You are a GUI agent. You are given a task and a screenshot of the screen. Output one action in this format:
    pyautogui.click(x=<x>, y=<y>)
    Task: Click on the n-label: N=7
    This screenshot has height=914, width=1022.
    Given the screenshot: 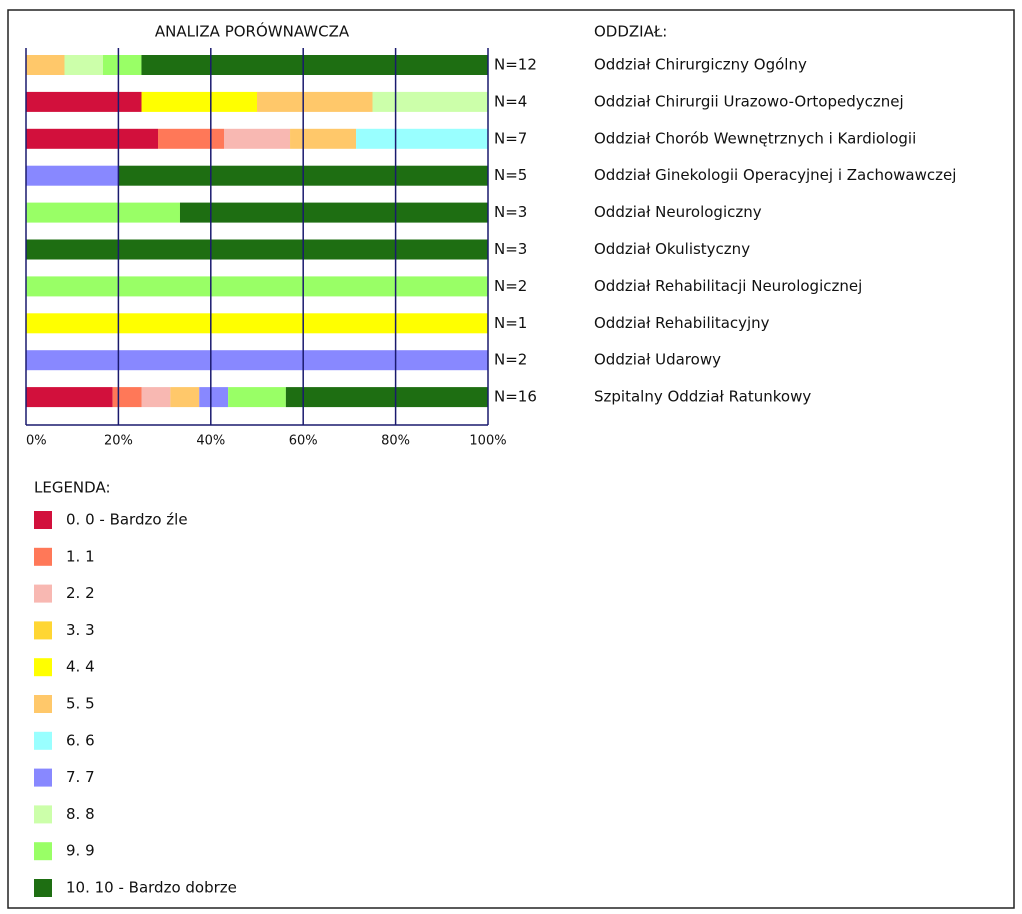 What is the action you would take?
    pyautogui.click(x=510, y=138)
    